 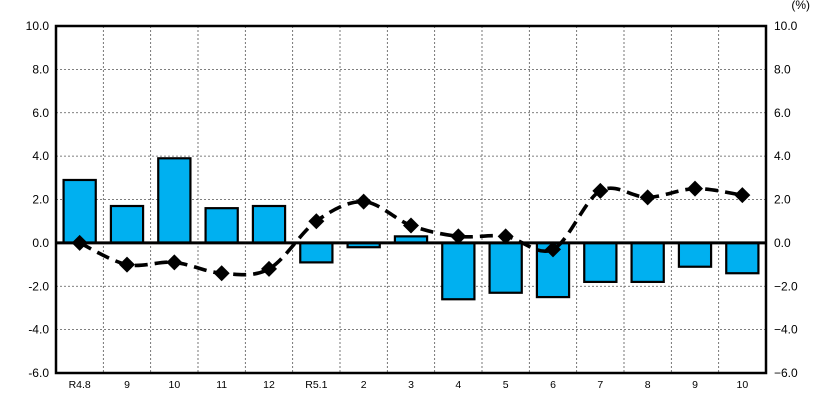 What do you see at coordinates (40, 113) in the screenshot?
I see `y-tick-label-left: 6.0` at bounding box center [40, 113].